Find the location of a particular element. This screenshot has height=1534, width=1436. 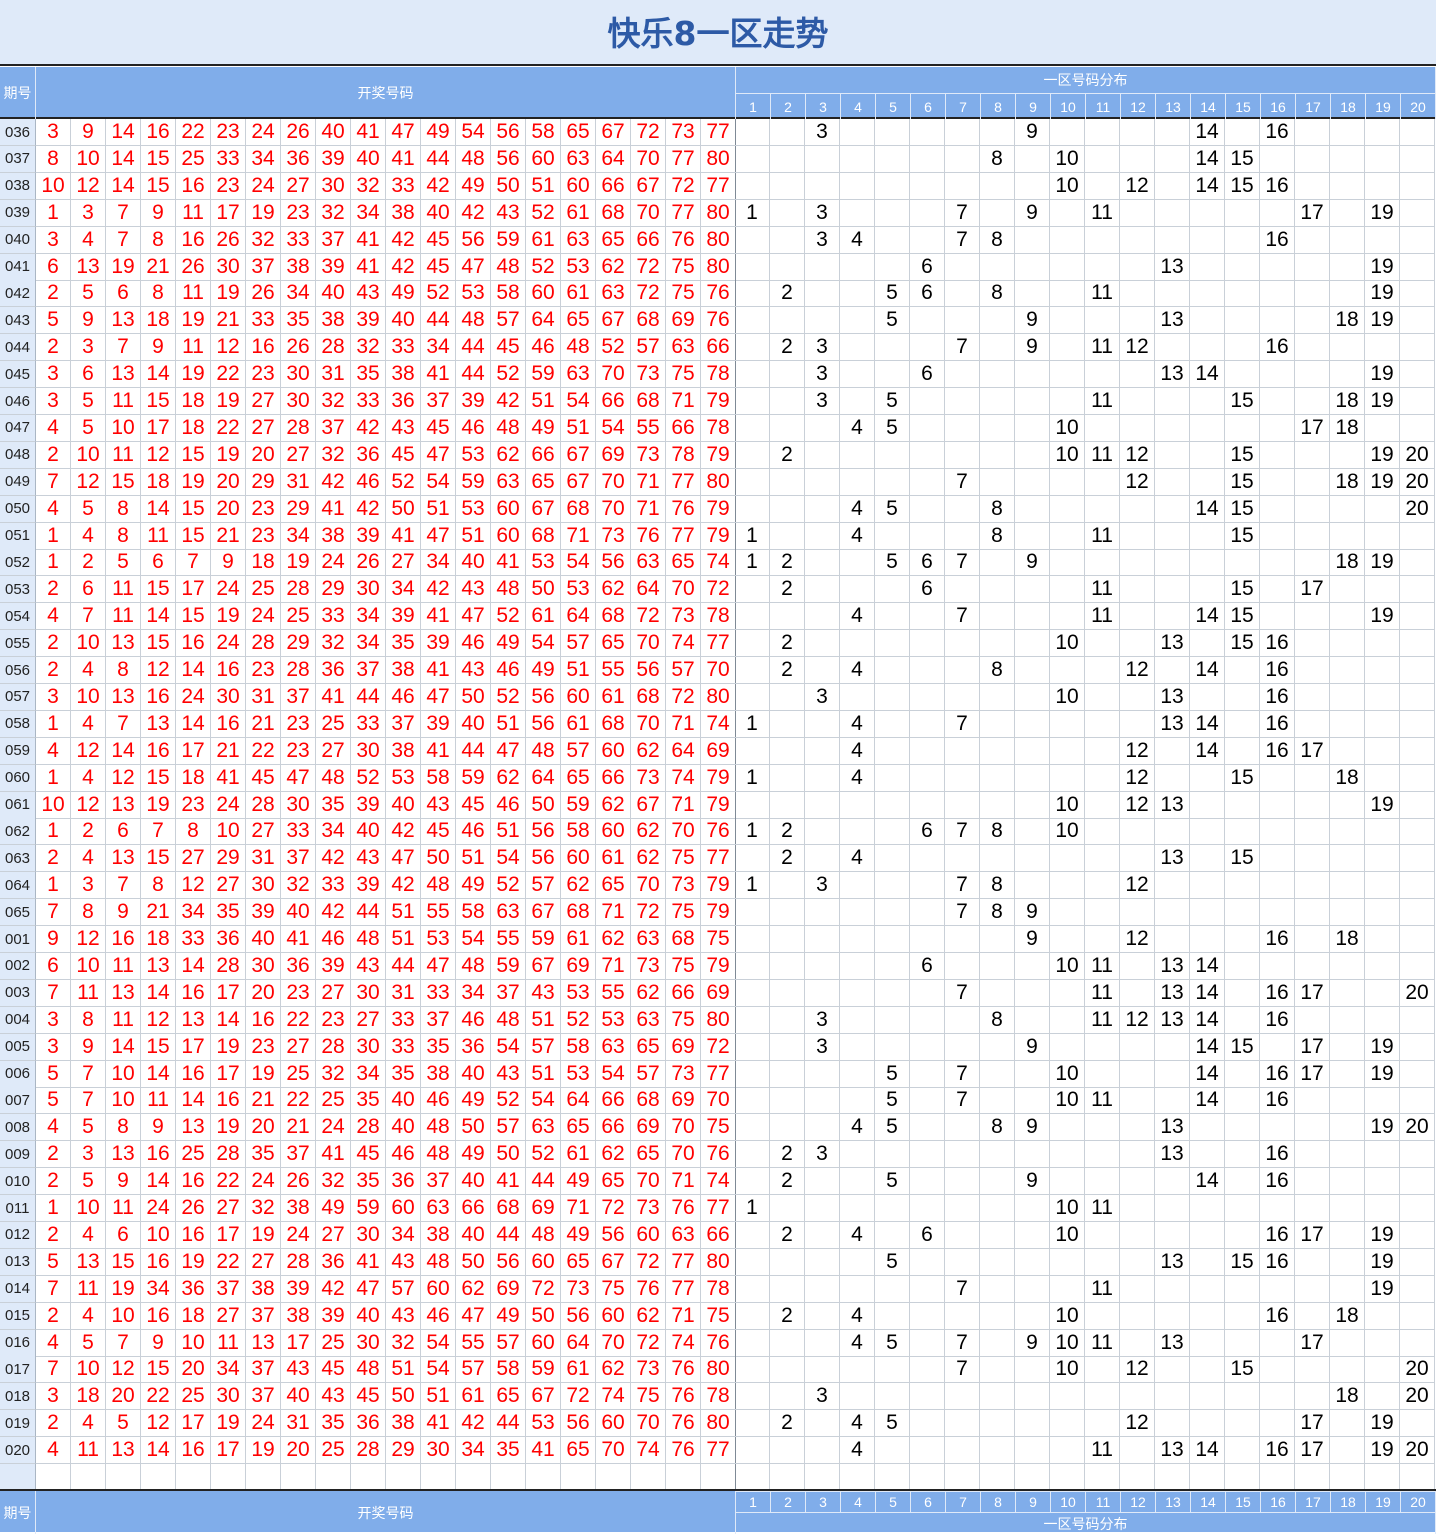

draw-number: 79 is located at coordinates (718, 913).